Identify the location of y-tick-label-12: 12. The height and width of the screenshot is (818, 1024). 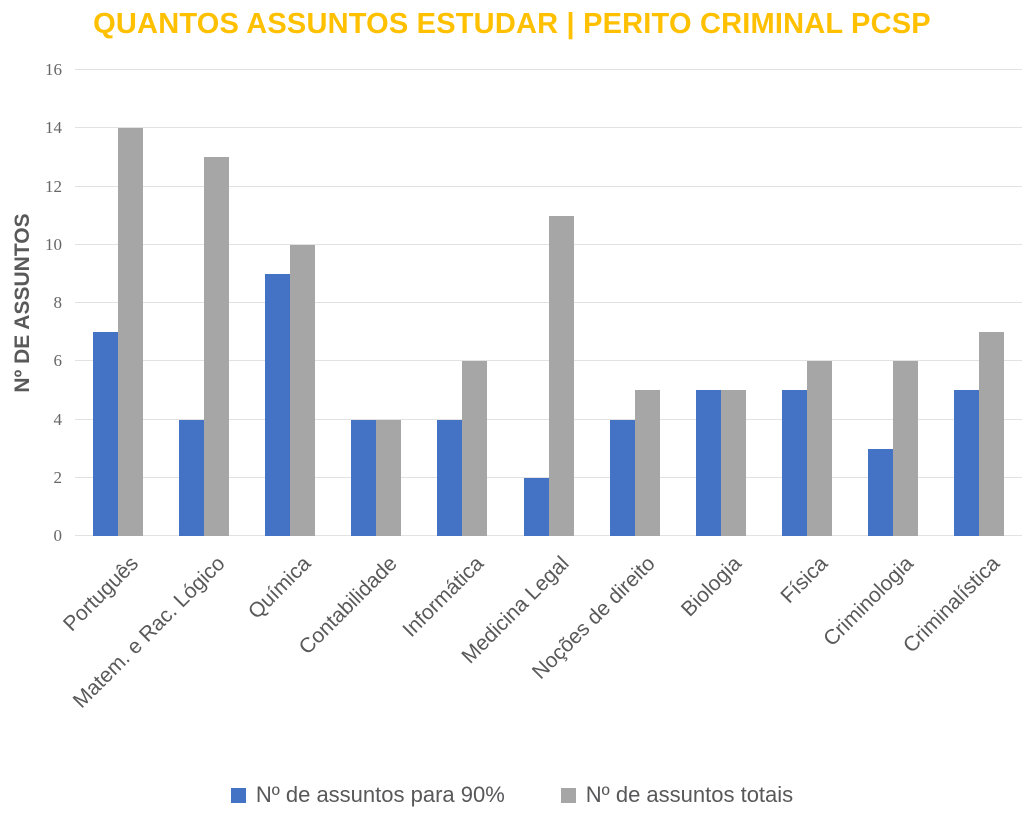
(53, 186).